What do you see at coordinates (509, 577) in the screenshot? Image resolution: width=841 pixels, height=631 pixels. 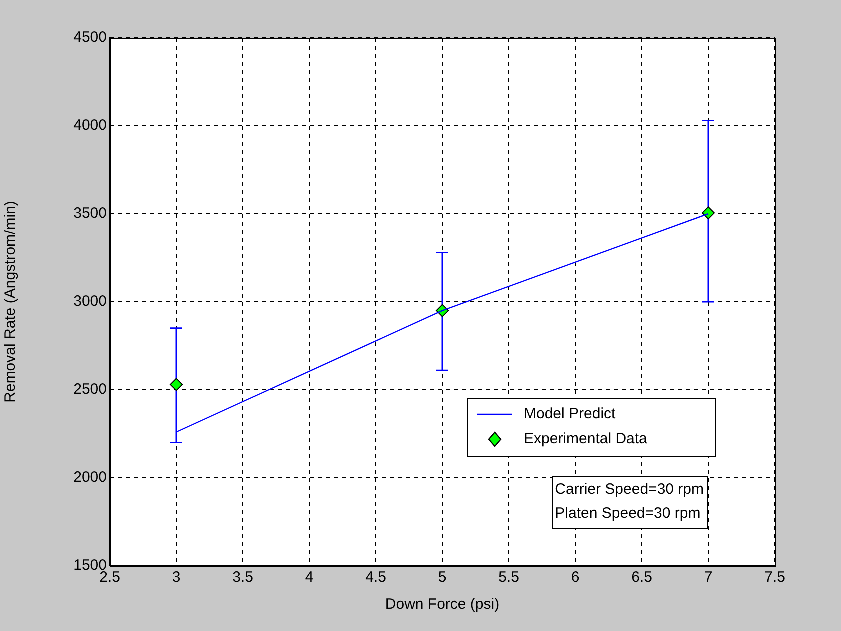 I see `x-tick-label: 5.5` at bounding box center [509, 577].